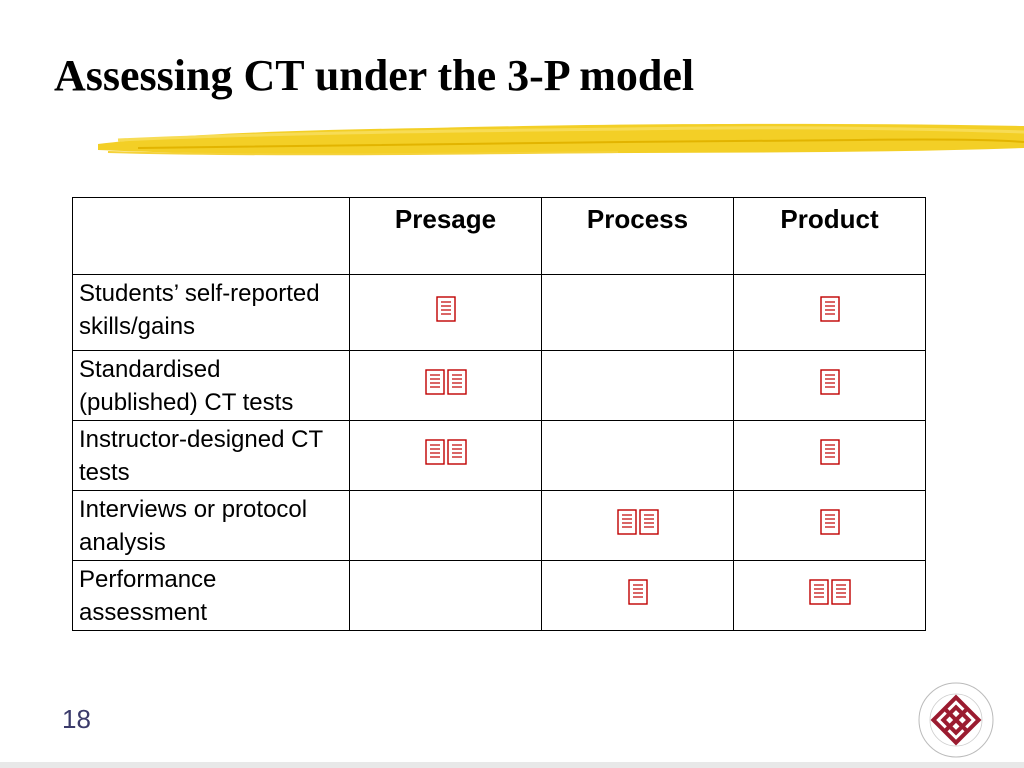  What do you see at coordinates (211, 595) in the screenshot?
I see `row-label: Performance assessment` at bounding box center [211, 595].